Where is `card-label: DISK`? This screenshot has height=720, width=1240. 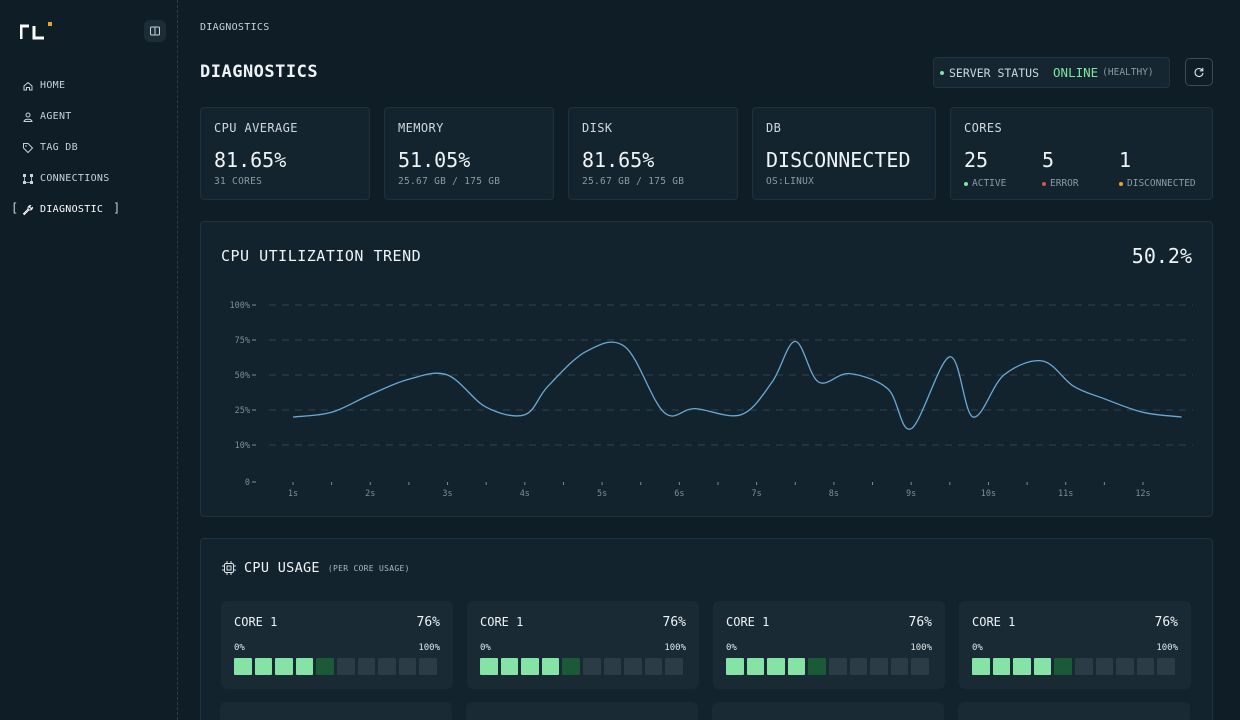
card-label: DISK is located at coordinates (597, 128).